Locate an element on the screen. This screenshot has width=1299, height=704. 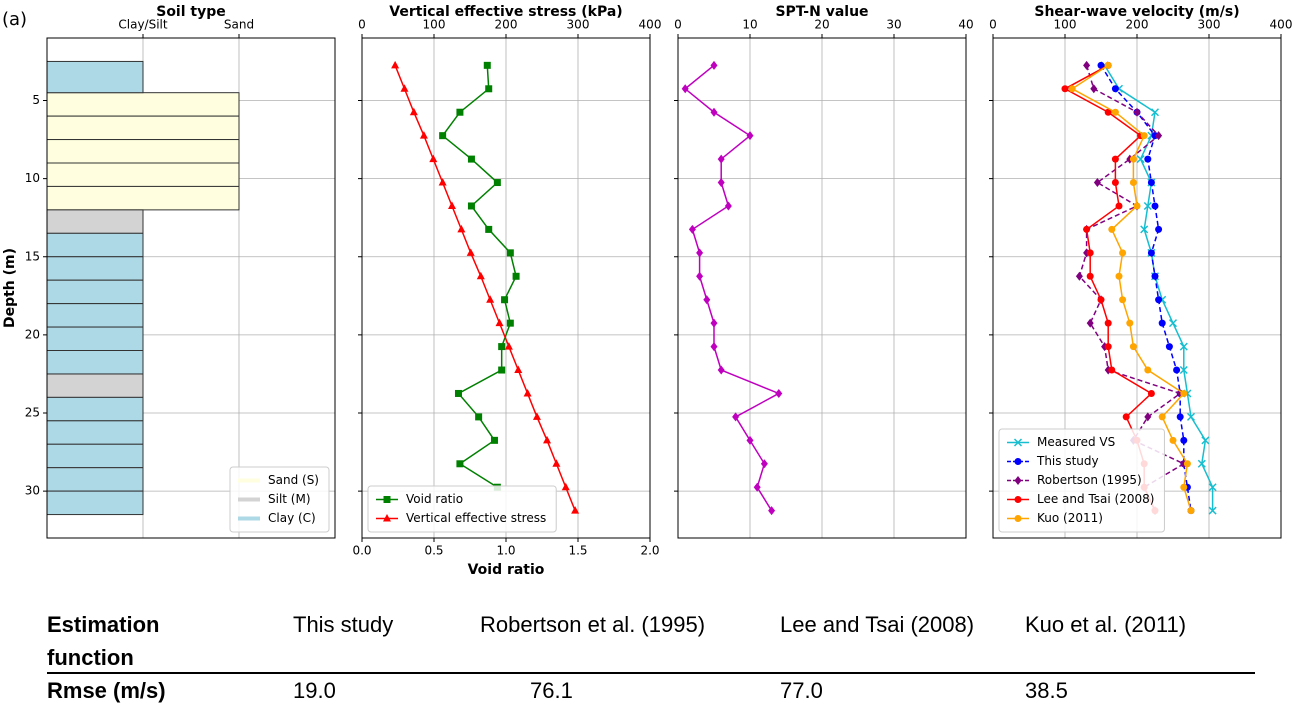
table-rule is located at coordinates (651, 673).